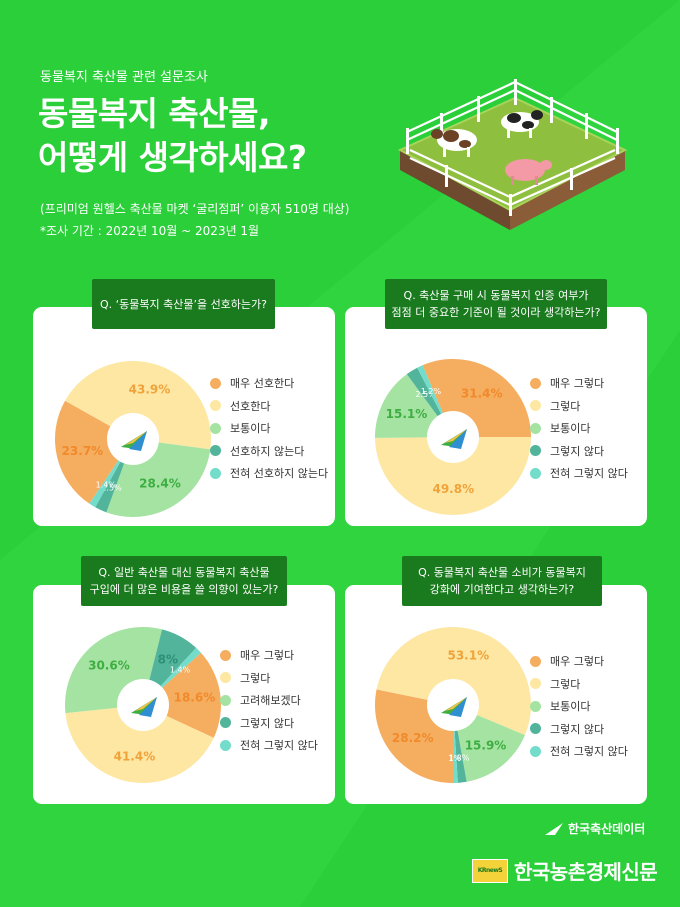 This screenshot has width=680, height=907. What do you see at coordinates (468, 655) in the screenshot?
I see `pie-data-label: 53.1%` at bounding box center [468, 655].